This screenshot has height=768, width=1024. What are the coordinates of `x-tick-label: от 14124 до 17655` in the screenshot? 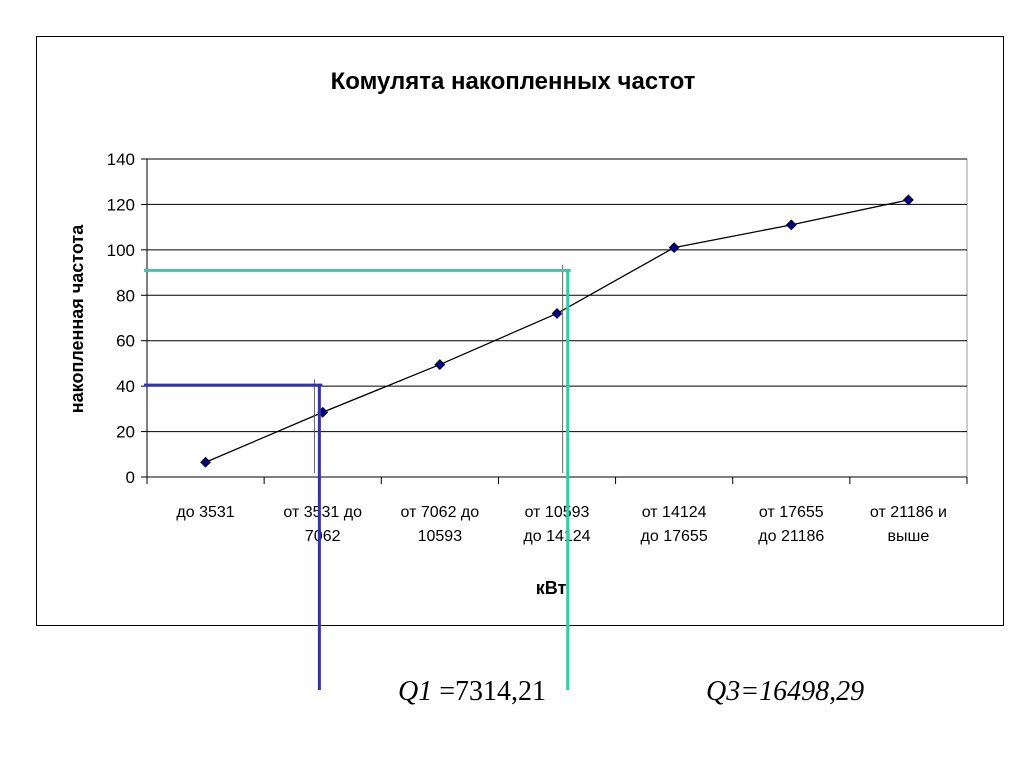 It's located at (674, 524).